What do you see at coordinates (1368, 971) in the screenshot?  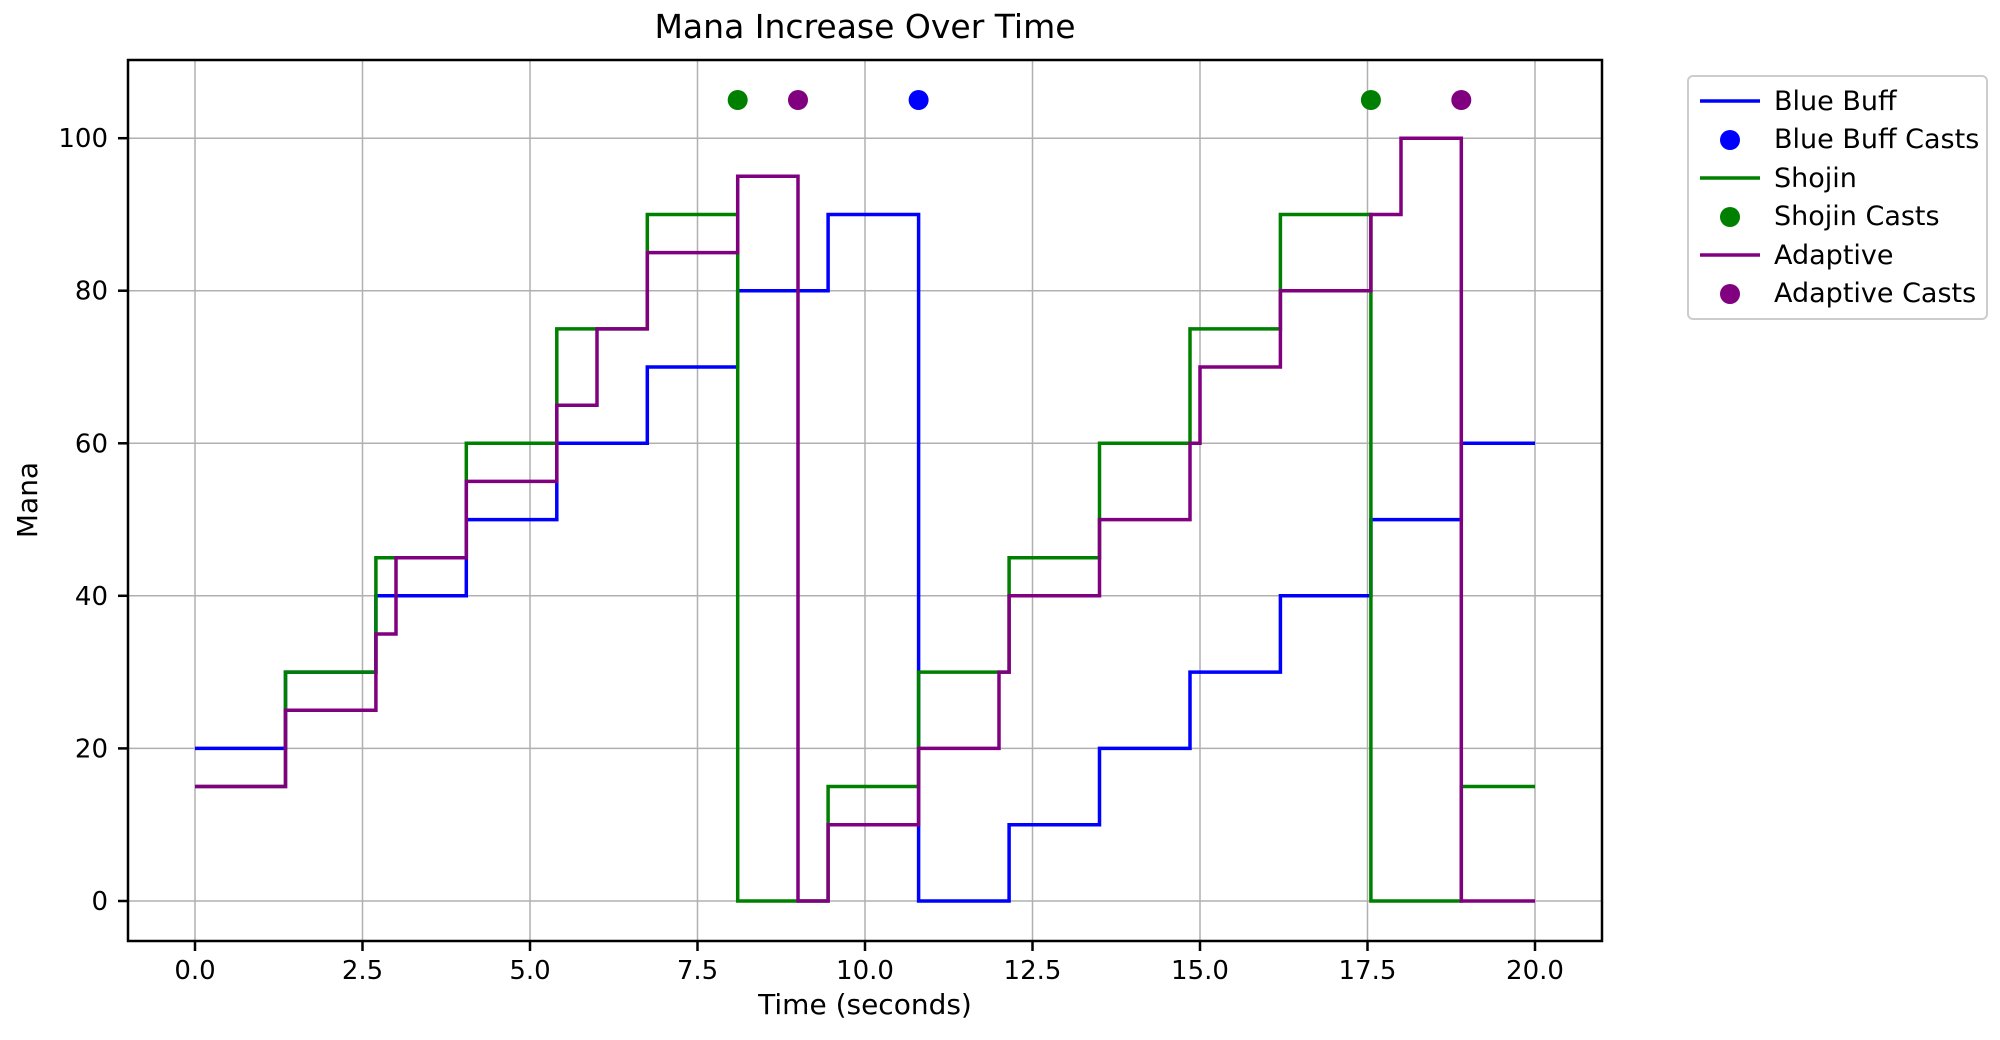 I see `x-tick-label: 17.5` at bounding box center [1368, 971].